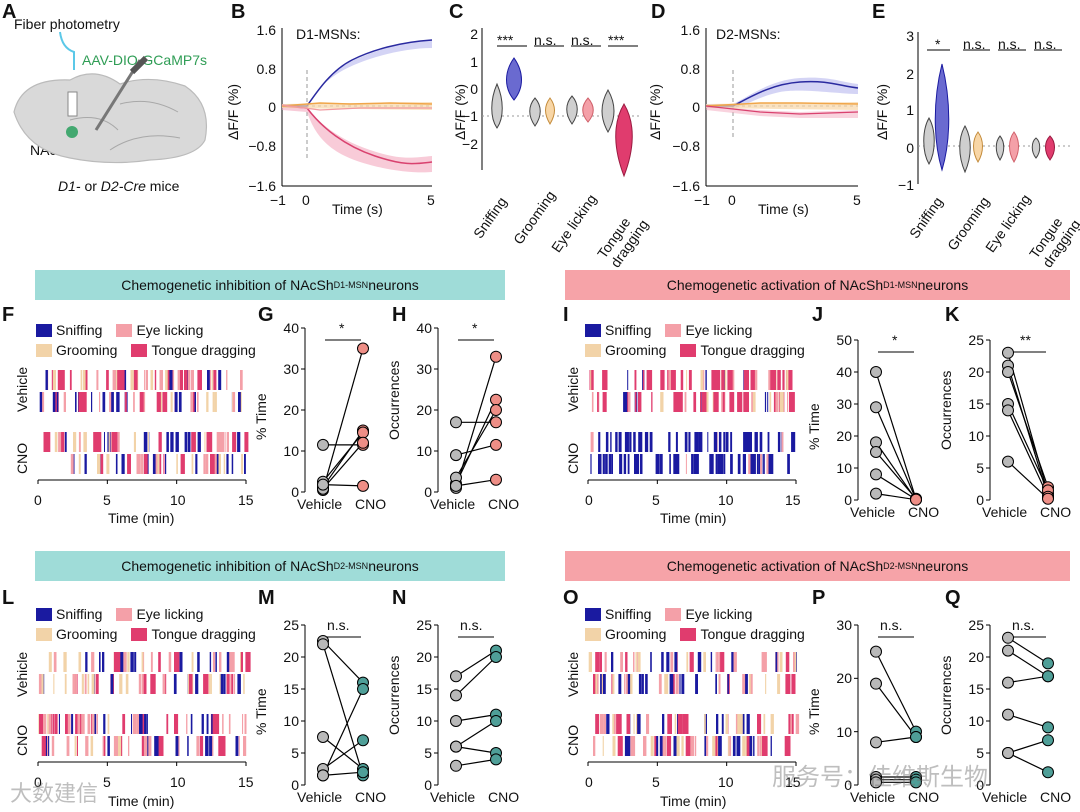  What do you see at coordinates (1045, 44) in the screenshot?
I see `panel-e-sig-4: n.s.` at bounding box center [1045, 44].